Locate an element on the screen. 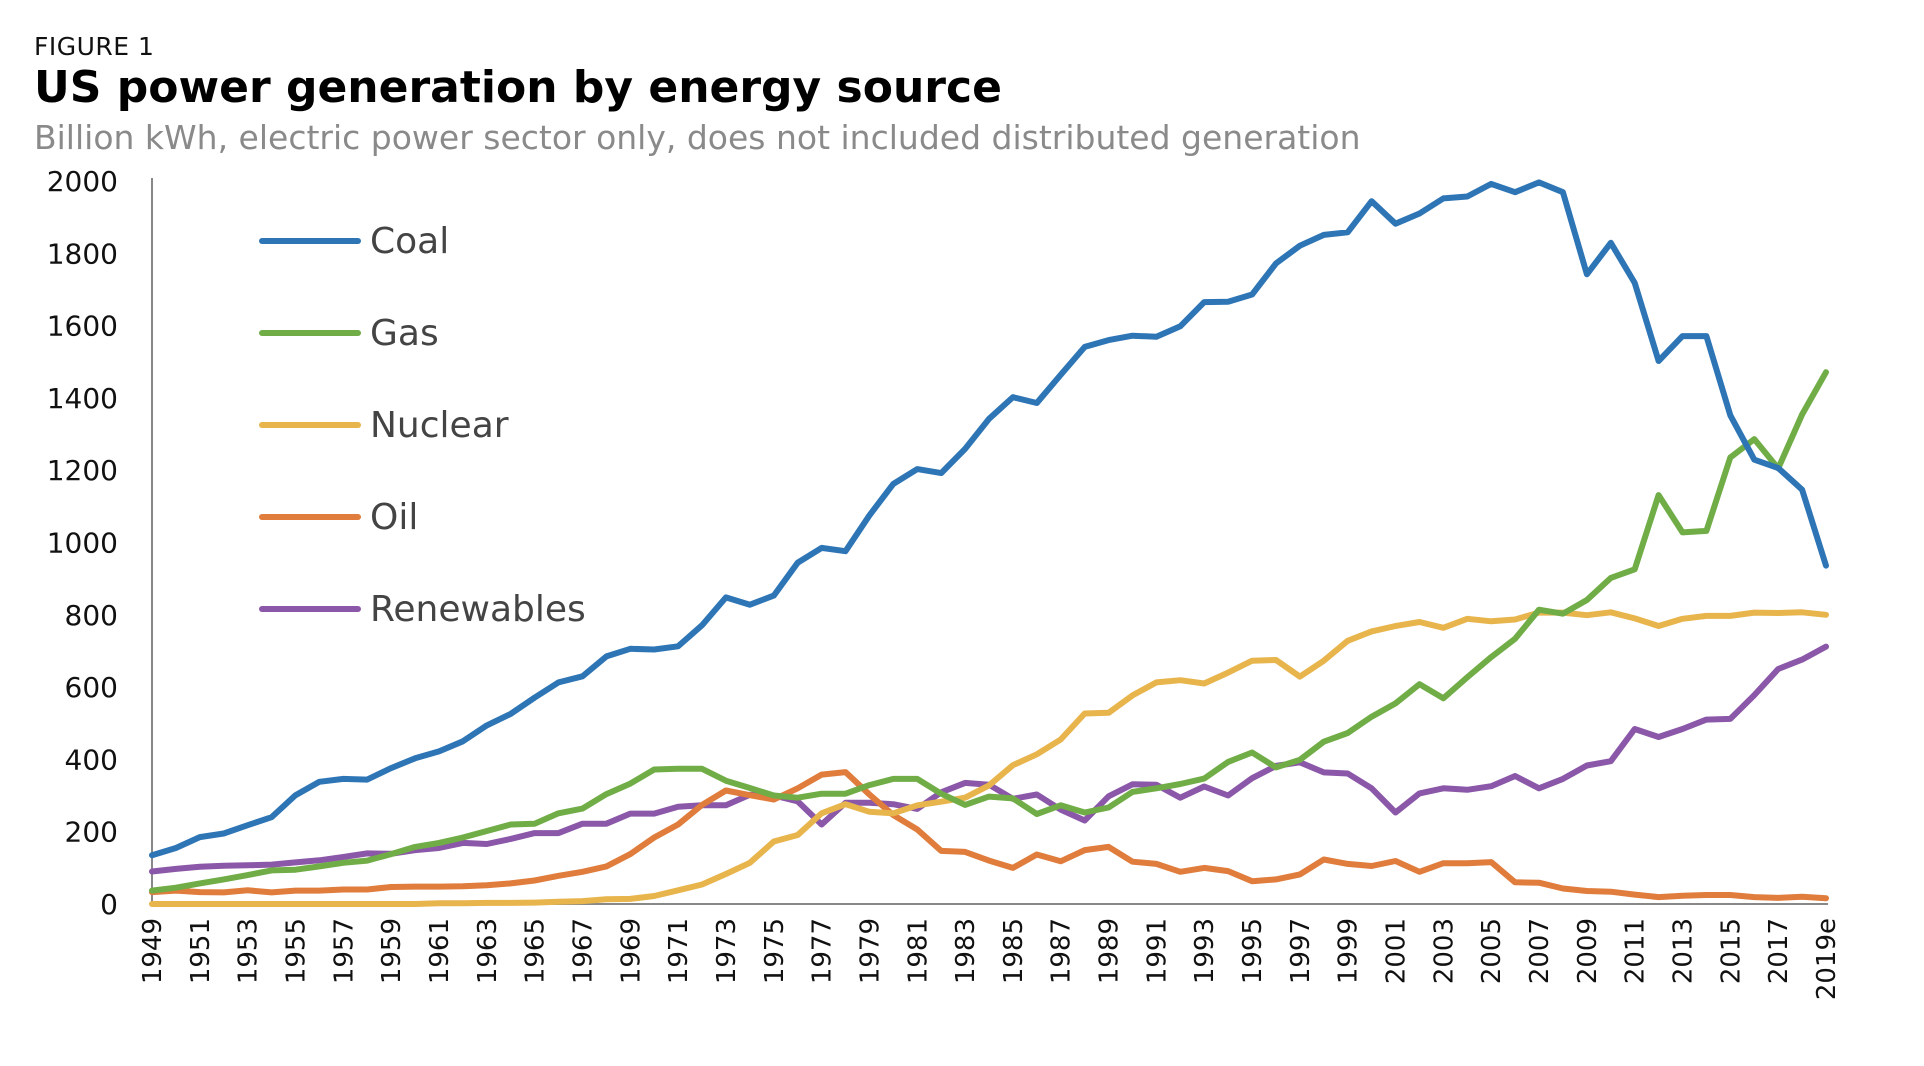 This screenshot has width=1924, height=1066. y-tick-label: 1000 is located at coordinates (82, 543).